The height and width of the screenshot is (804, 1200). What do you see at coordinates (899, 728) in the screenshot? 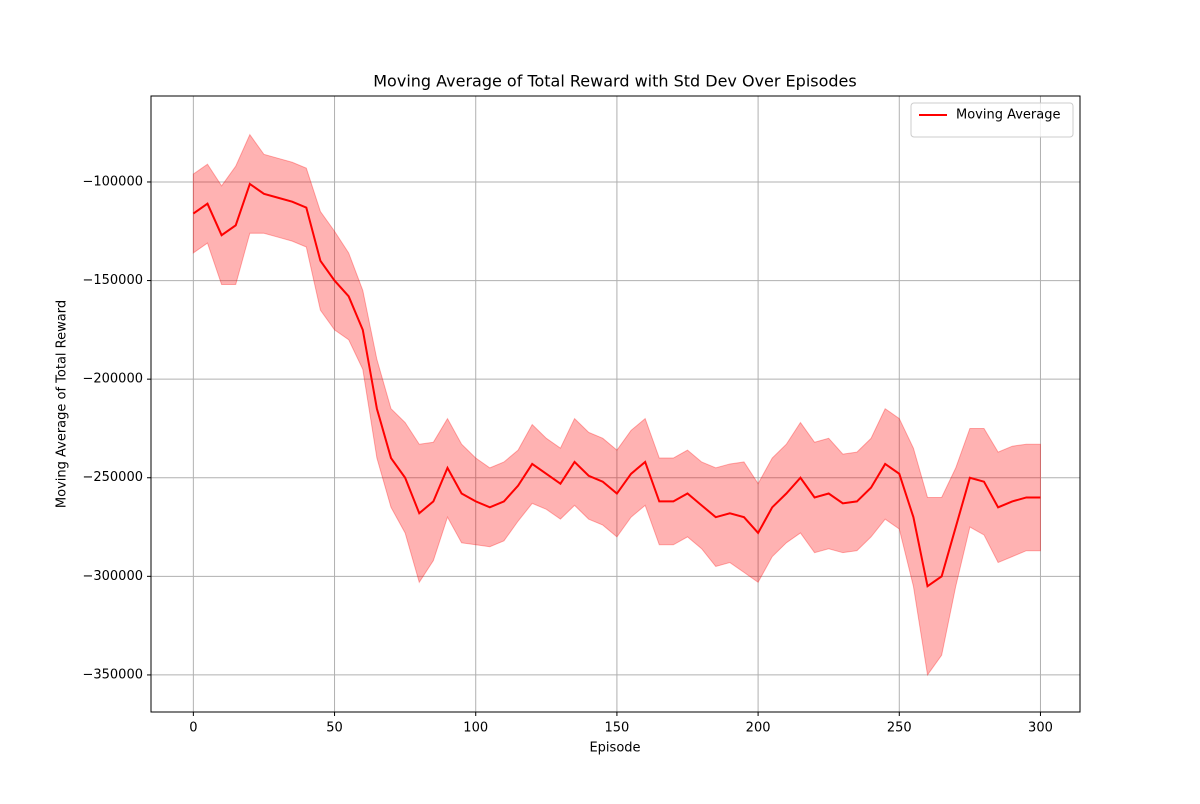
I see `x-tick-label: 250` at bounding box center [899, 728].